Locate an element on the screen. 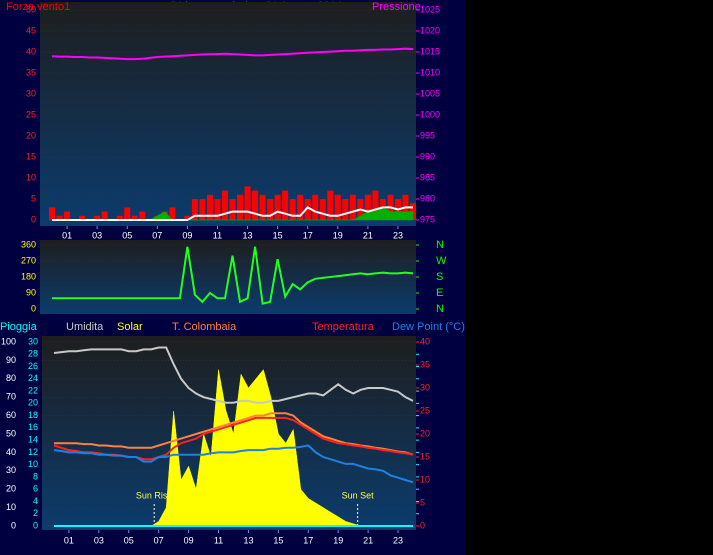 The height and width of the screenshot is (555, 713). x-tick-label: 07 is located at coordinates (159, 540).